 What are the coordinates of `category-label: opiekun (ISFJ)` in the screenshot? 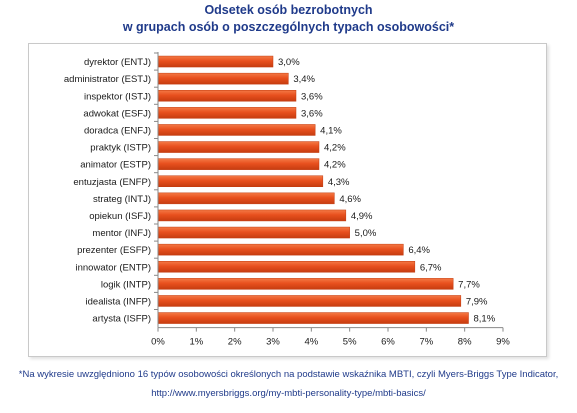 It's located at (120, 216).